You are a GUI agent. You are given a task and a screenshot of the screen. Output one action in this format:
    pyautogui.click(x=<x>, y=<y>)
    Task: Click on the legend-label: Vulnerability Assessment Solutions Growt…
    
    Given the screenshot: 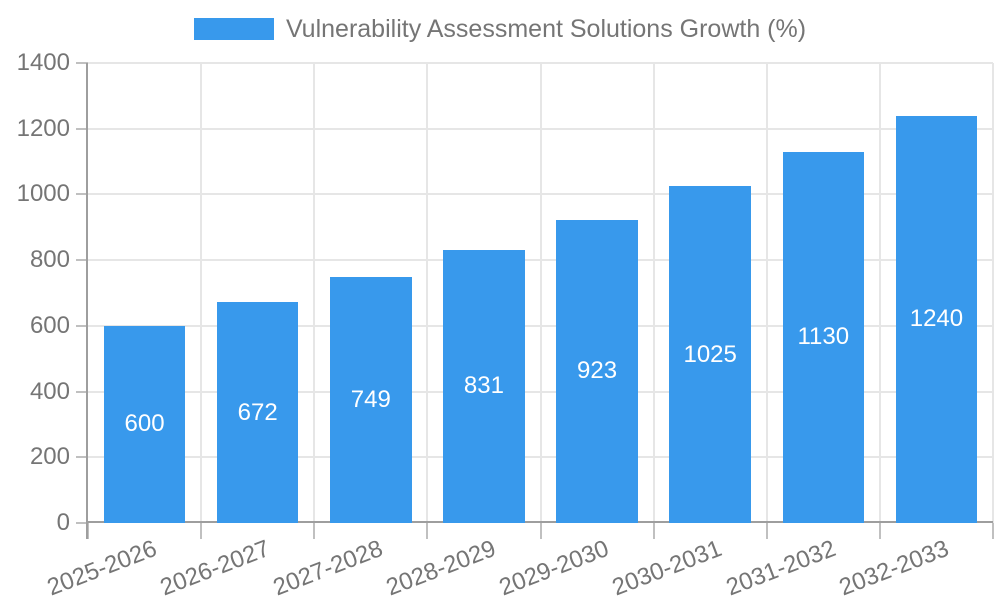 What is the action you would take?
    pyautogui.click(x=546, y=28)
    